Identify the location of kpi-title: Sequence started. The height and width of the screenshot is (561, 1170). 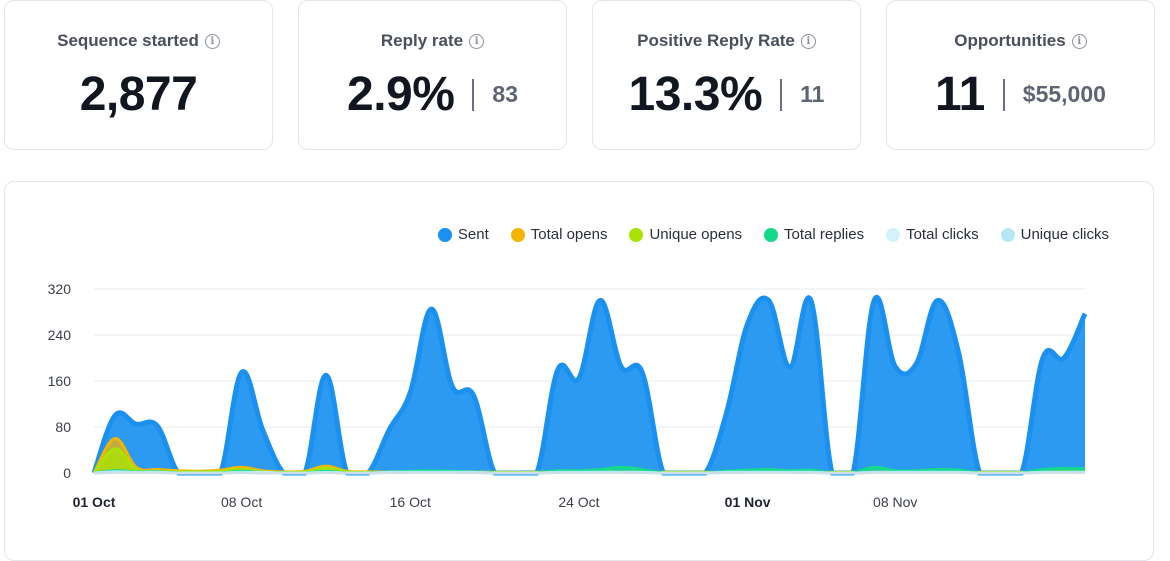
(128, 40).